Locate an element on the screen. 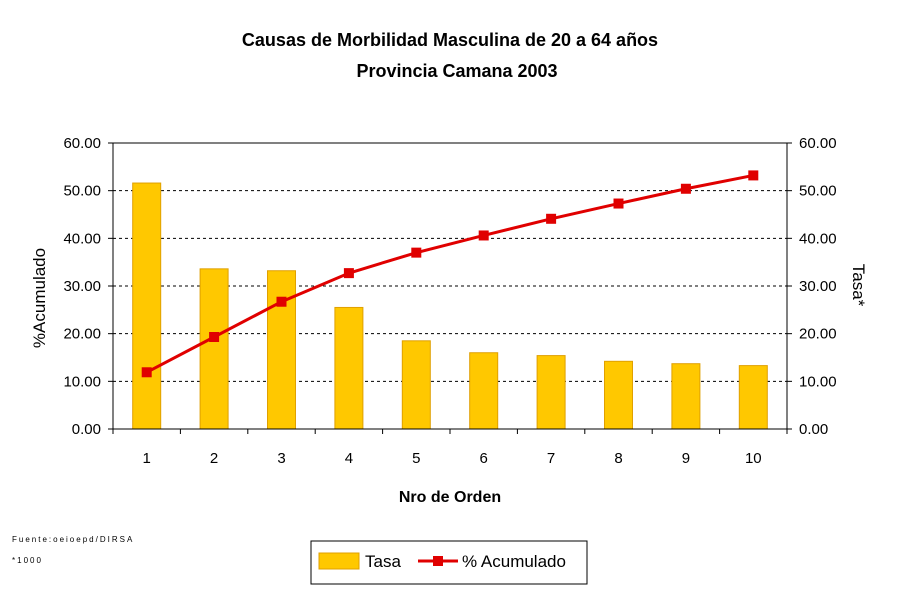 The image size is (900, 600). y-right-tick-label: 60.00 is located at coordinates (818, 143).